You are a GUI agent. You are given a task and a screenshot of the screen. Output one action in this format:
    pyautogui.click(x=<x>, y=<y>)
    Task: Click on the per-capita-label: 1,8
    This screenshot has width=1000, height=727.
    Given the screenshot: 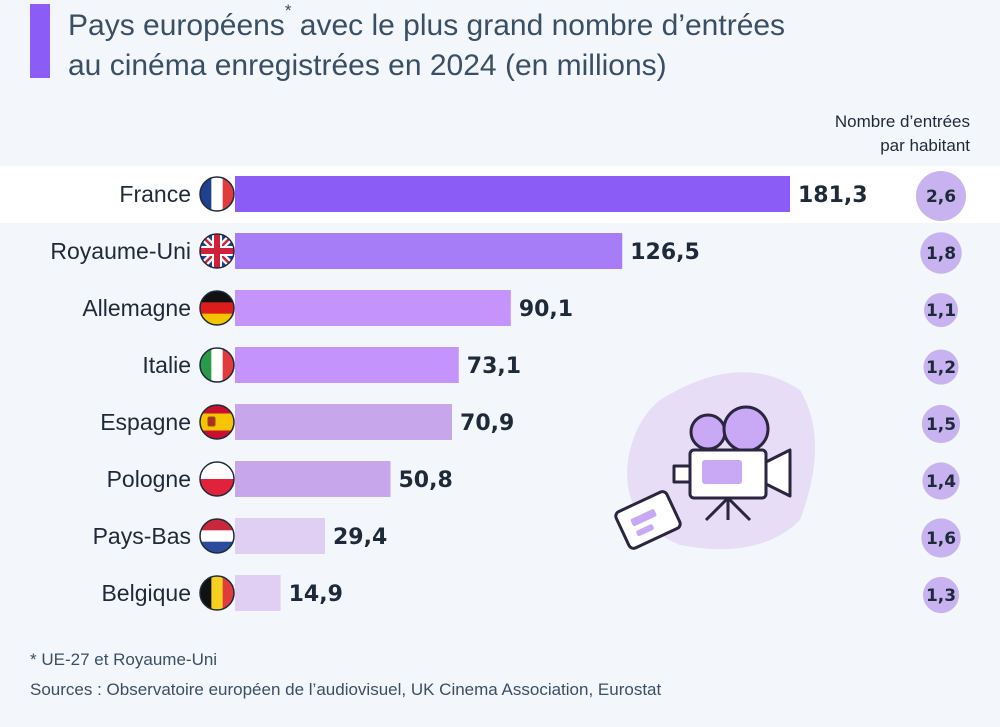 What is the action you would take?
    pyautogui.click(x=941, y=254)
    